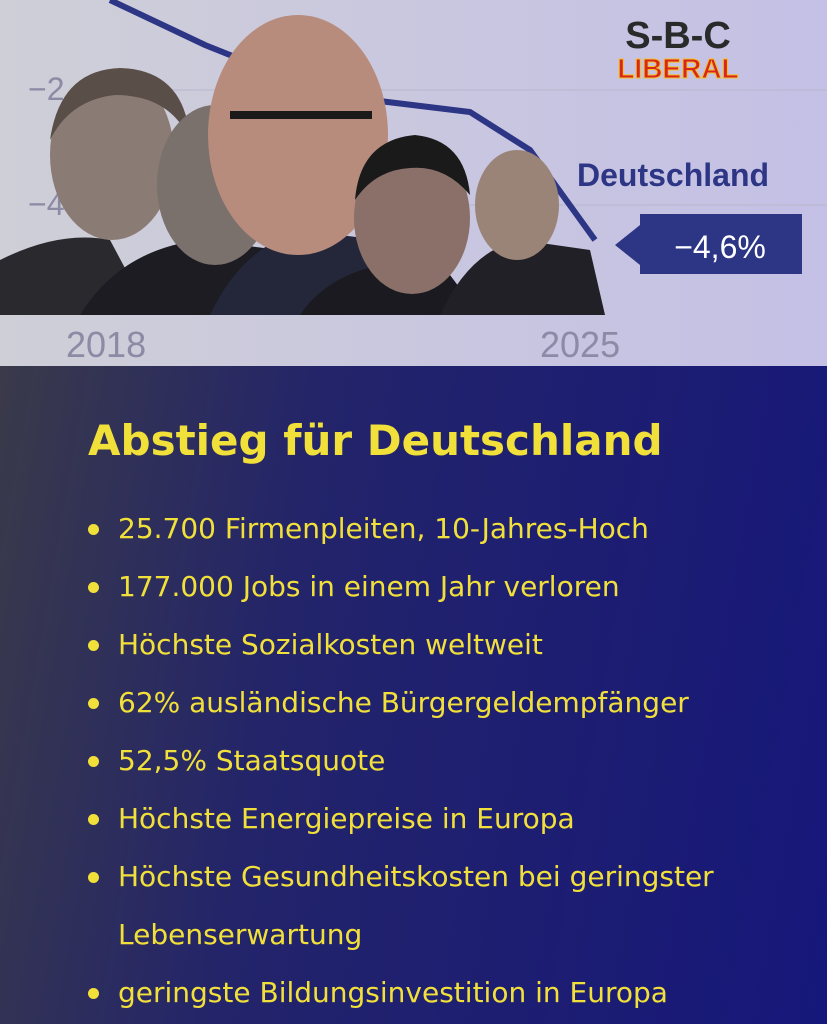 The width and height of the screenshot is (827, 1024). Describe the element at coordinates (375, 440) in the screenshot. I see `title: Abstieg für Deutschland` at that location.